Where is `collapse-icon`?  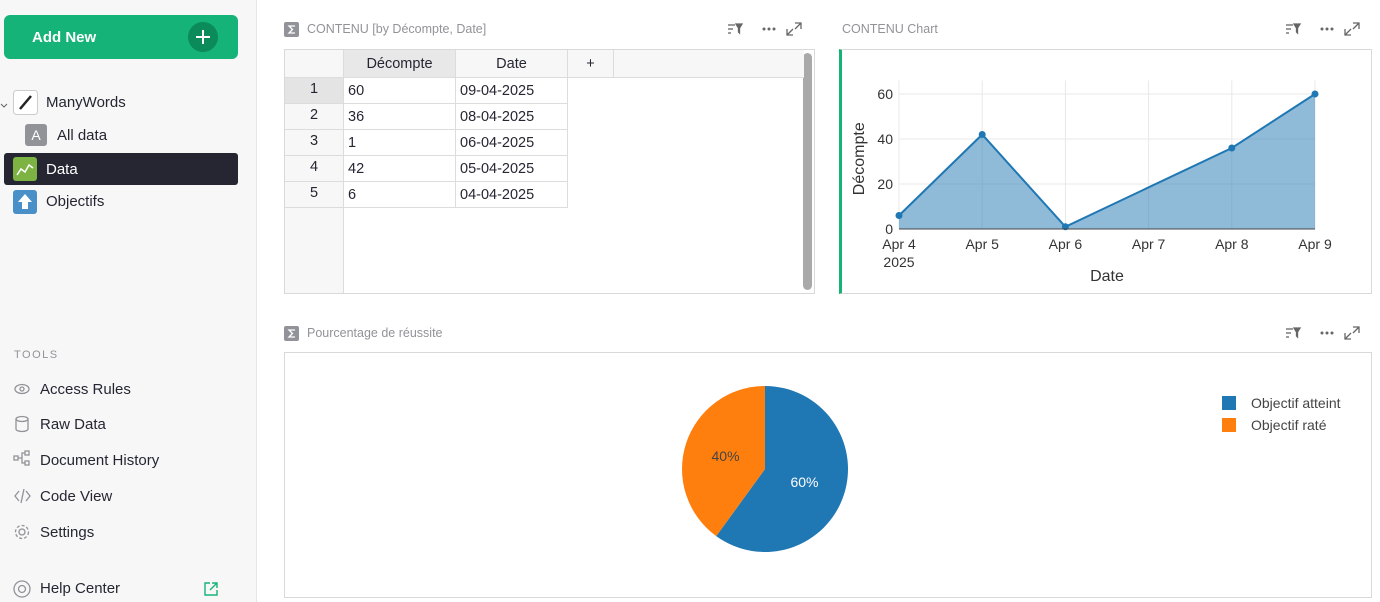
collapse-icon is located at coordinates (20, 106).